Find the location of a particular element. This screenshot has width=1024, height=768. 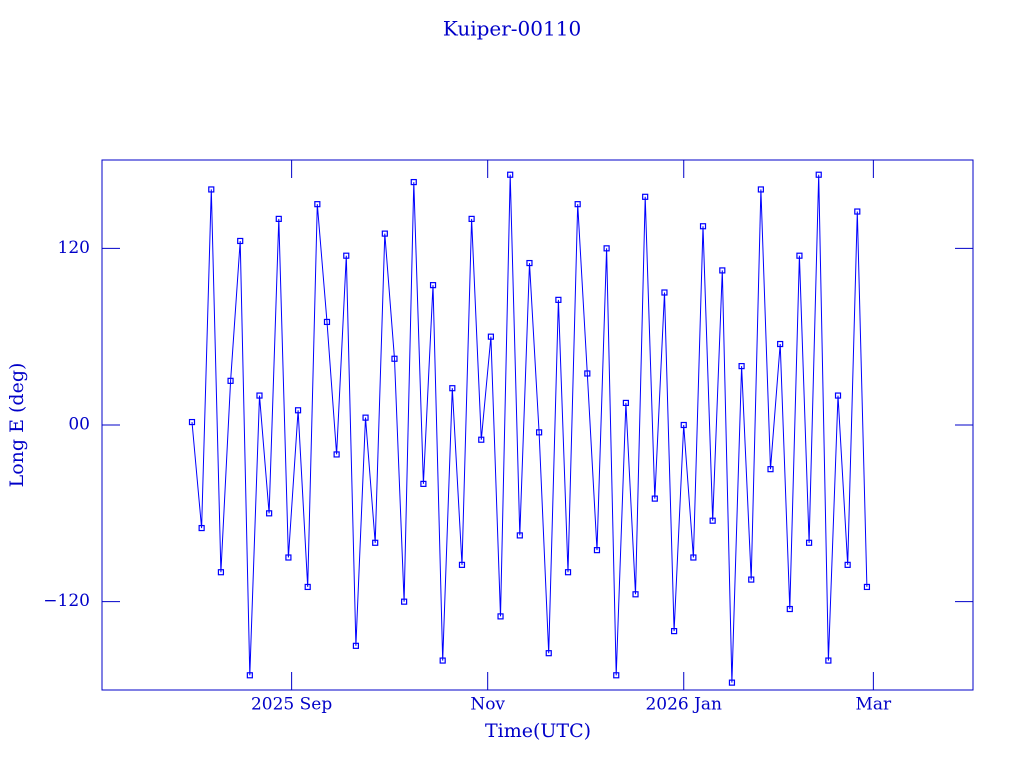

y-tick-label: 120 is located at coordinates (74, 248).